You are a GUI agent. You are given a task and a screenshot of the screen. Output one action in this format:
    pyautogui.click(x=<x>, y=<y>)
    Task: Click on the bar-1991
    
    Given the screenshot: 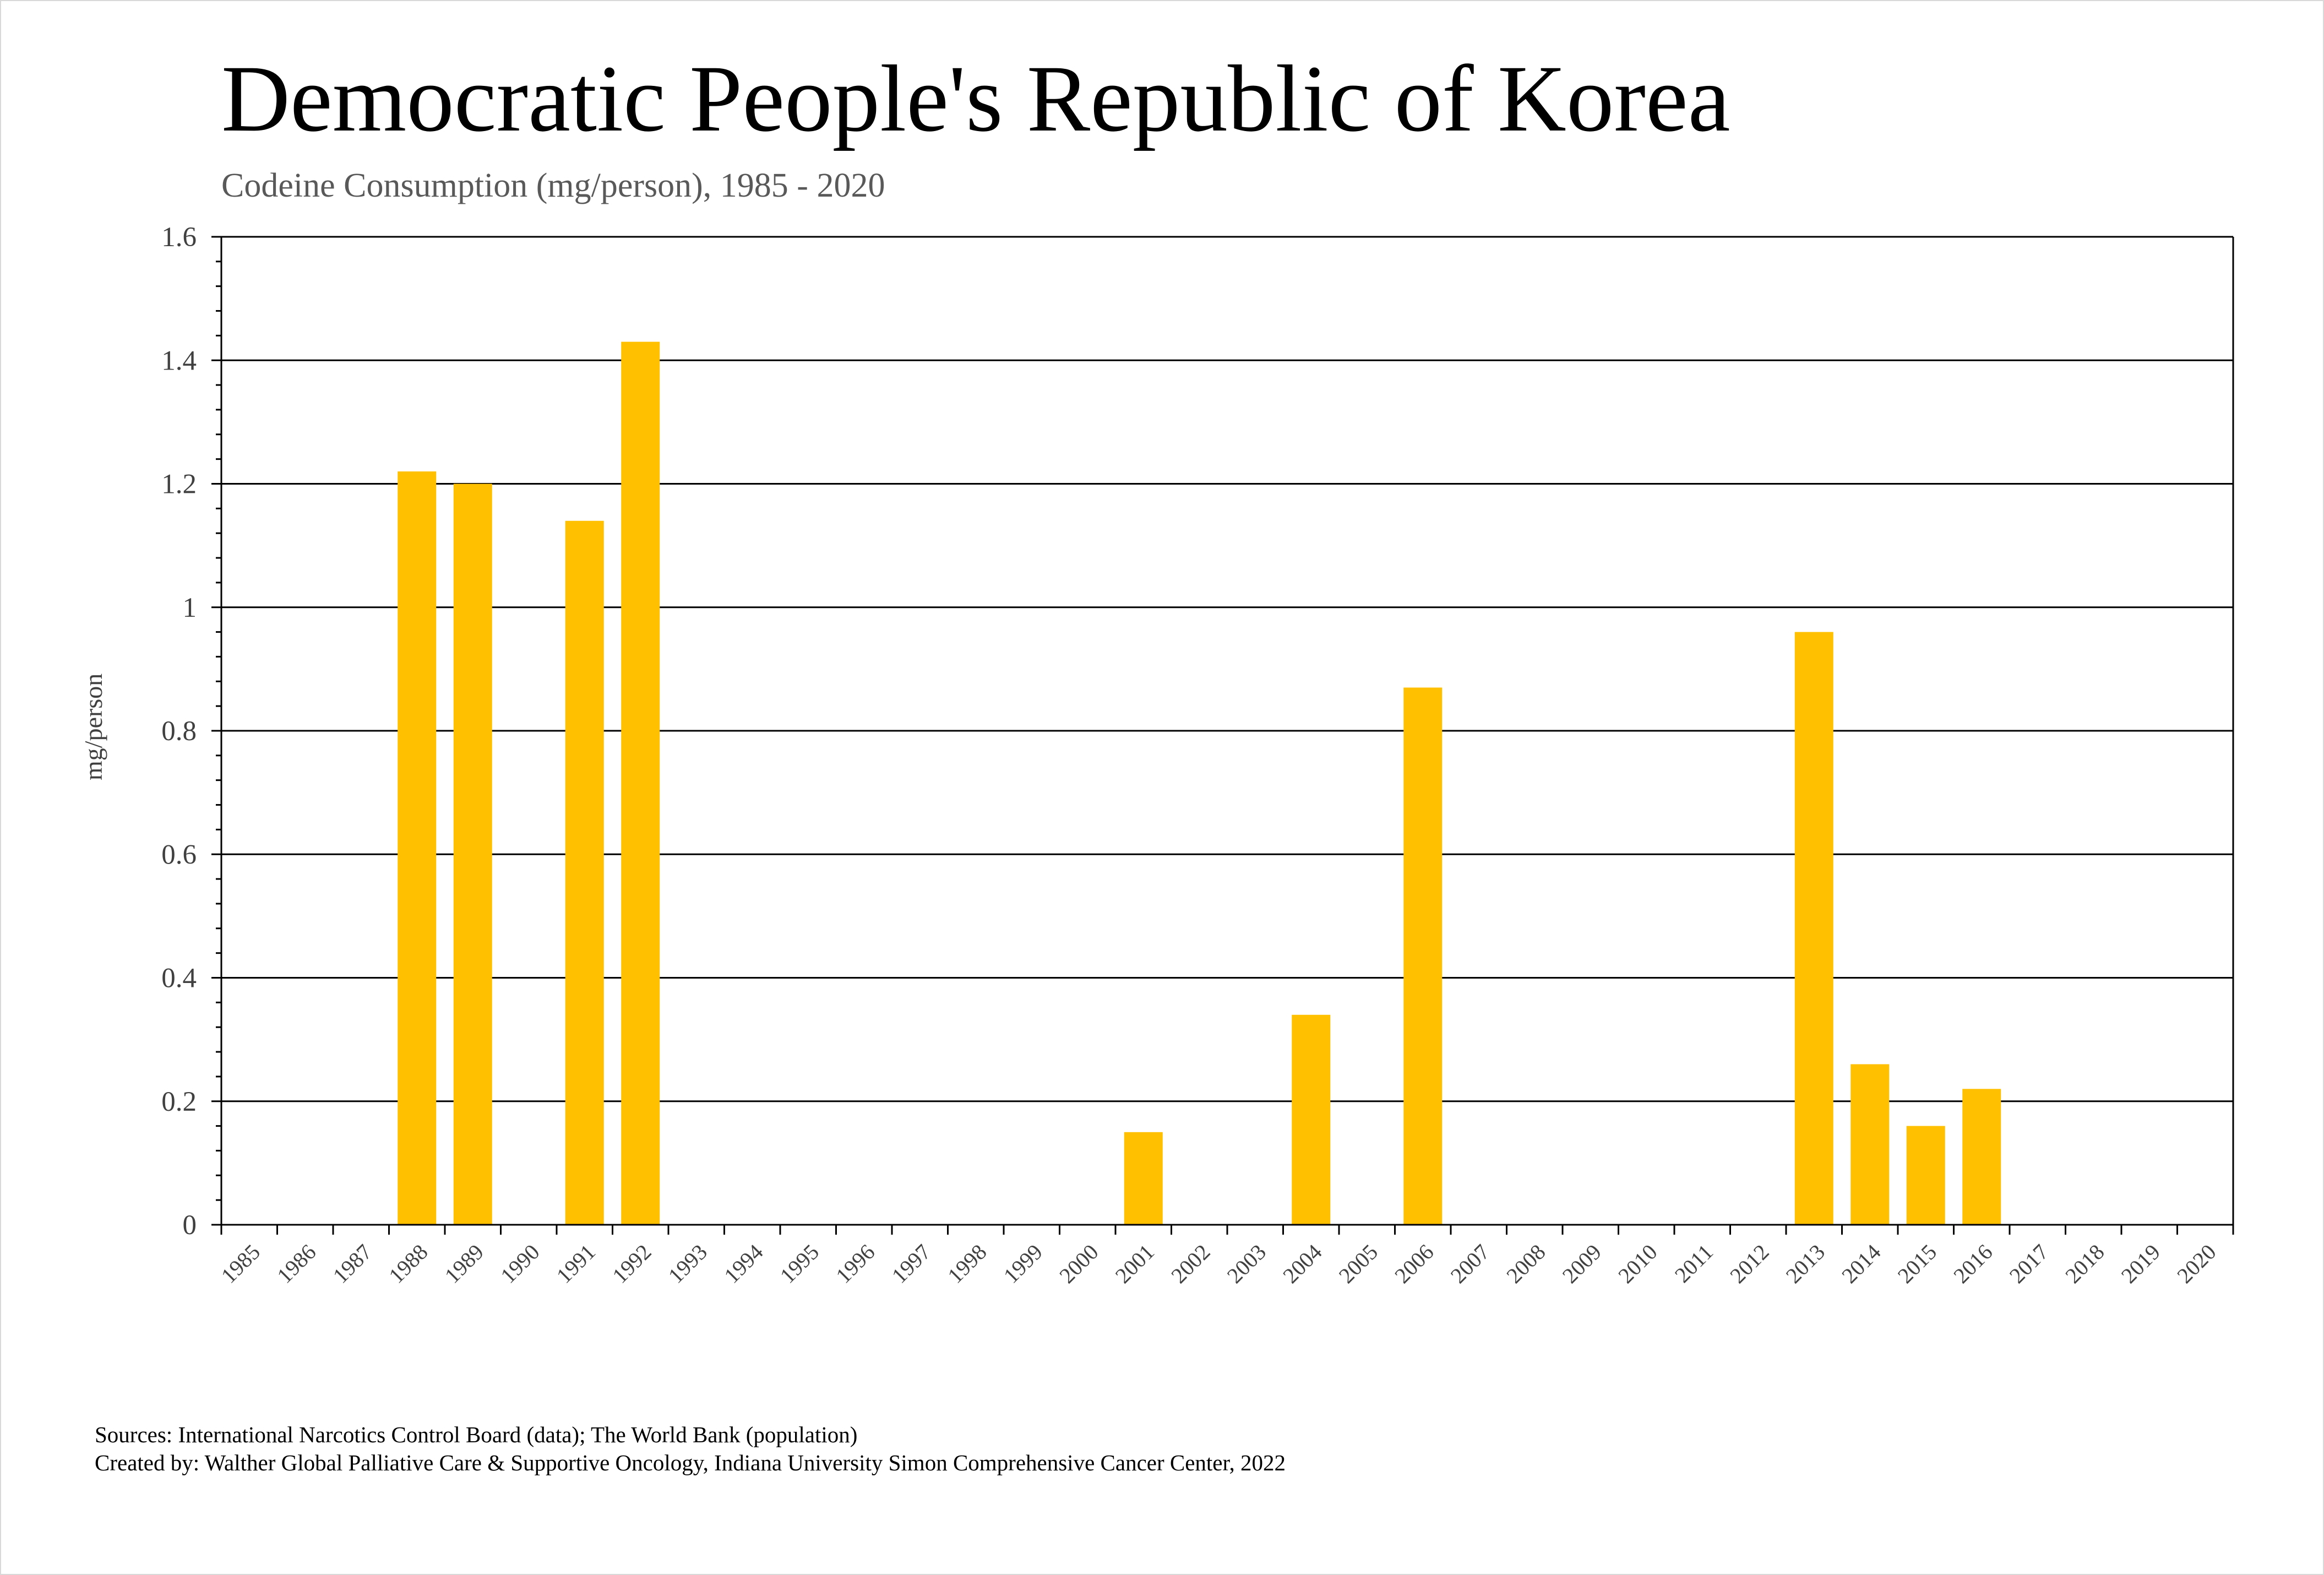 What is the action you would take?
    pyautogui.click(x=584, y=872)
    